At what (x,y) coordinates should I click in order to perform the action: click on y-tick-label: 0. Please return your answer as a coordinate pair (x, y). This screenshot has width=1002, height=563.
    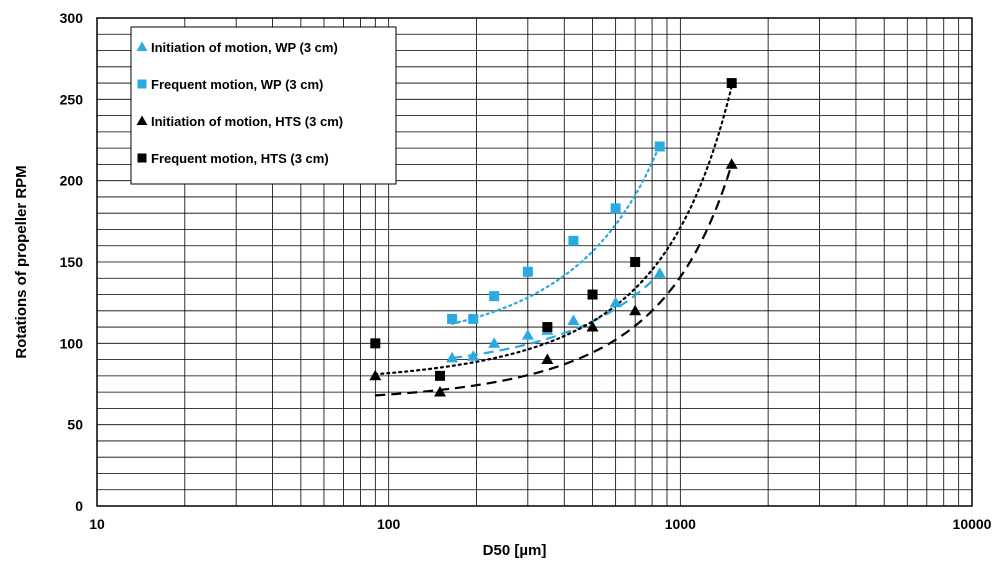
    Looking at the image, I should click on (79, 506).